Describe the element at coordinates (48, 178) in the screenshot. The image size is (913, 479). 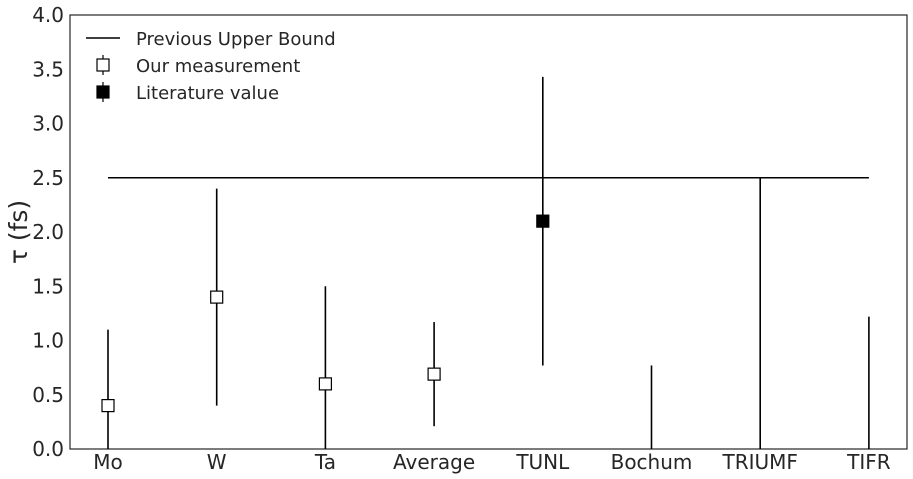
I see `y-tick-label: 2.5` at that location.